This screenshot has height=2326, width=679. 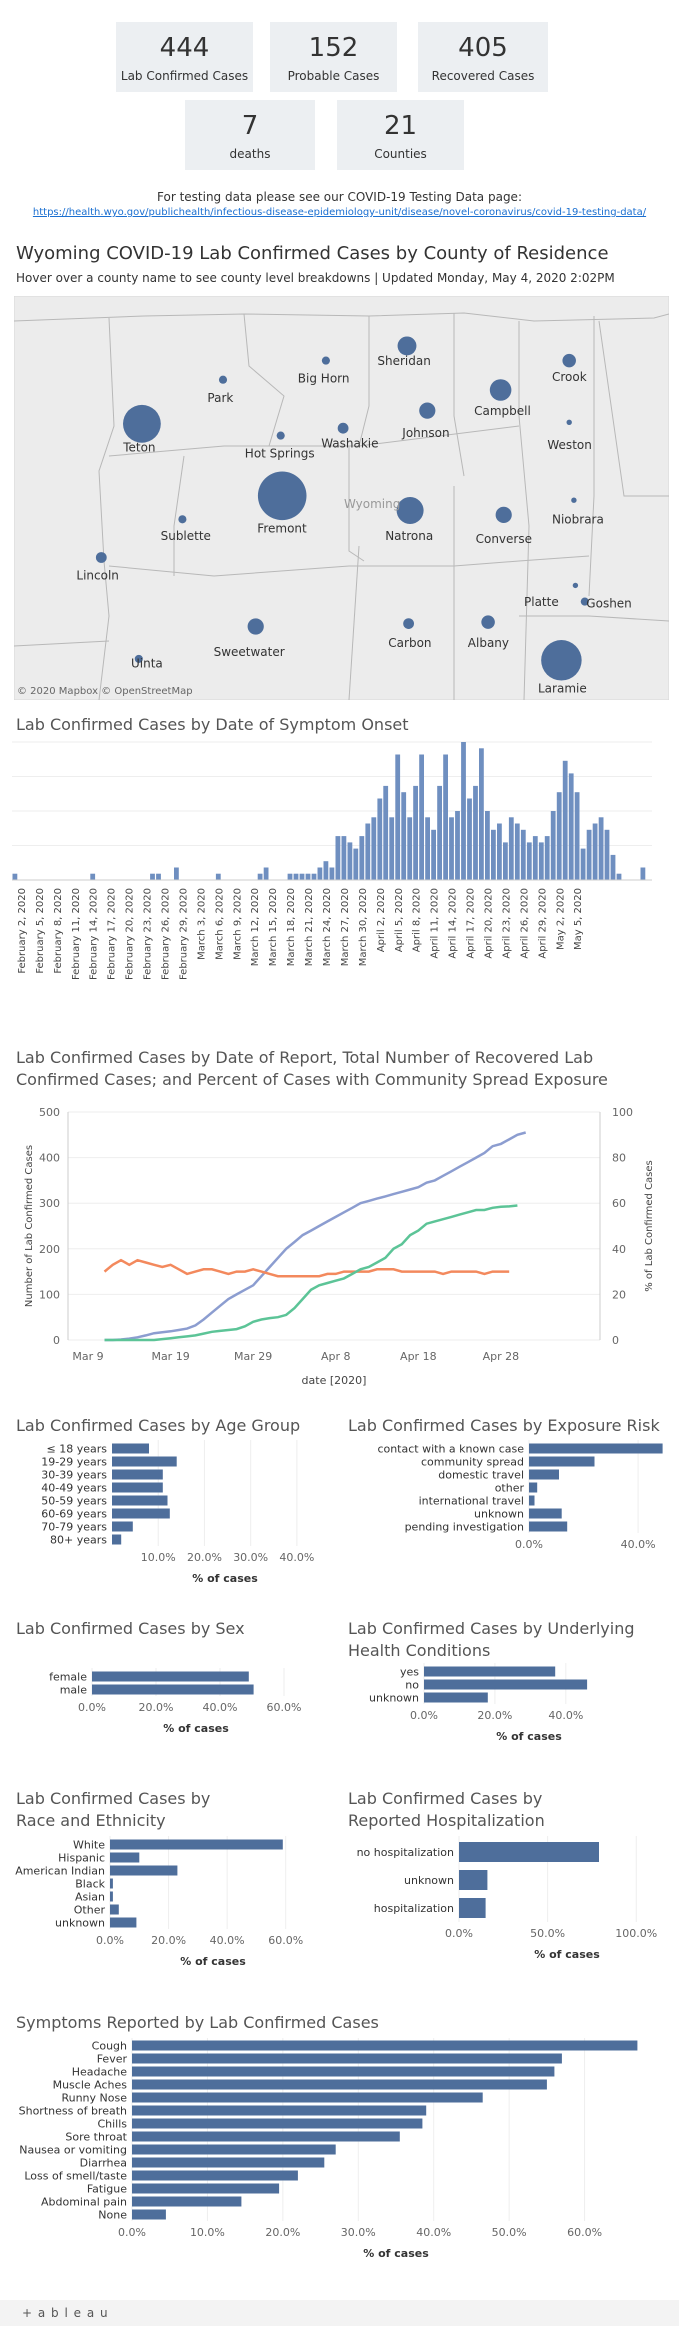 I want to click on county-label-campbell: Campbell, so click(x=502, y=411).